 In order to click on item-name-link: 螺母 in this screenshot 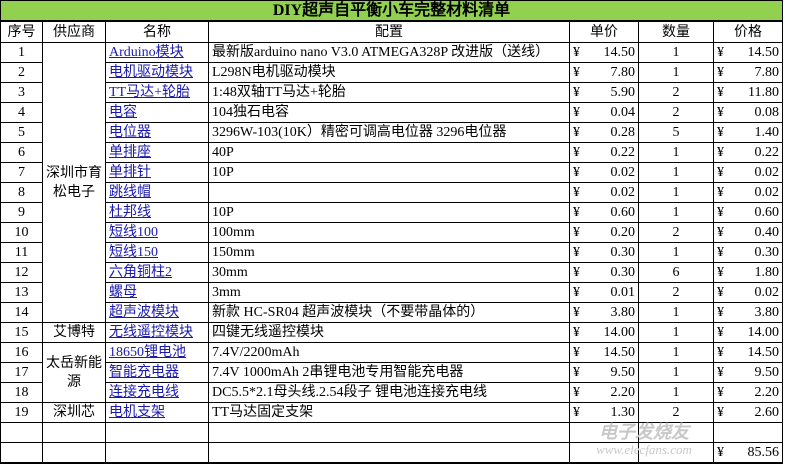, I will do `click(123, 292)`.